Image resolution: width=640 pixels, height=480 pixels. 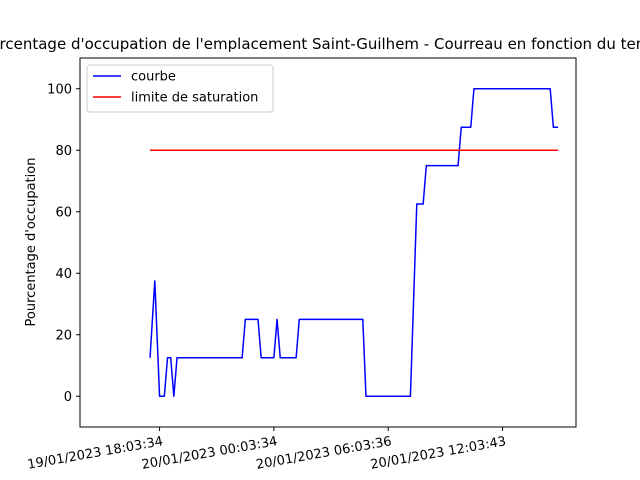 I want to click on y-tick-label: 0, so click(x=68, y=397).